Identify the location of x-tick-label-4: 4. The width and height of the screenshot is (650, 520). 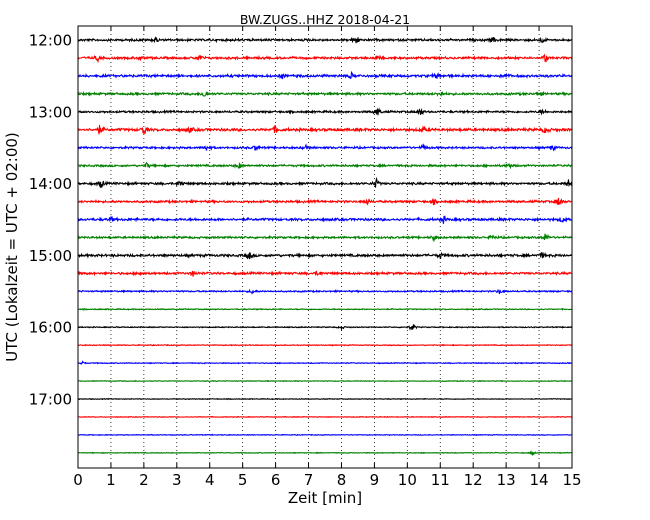
(210, 480).